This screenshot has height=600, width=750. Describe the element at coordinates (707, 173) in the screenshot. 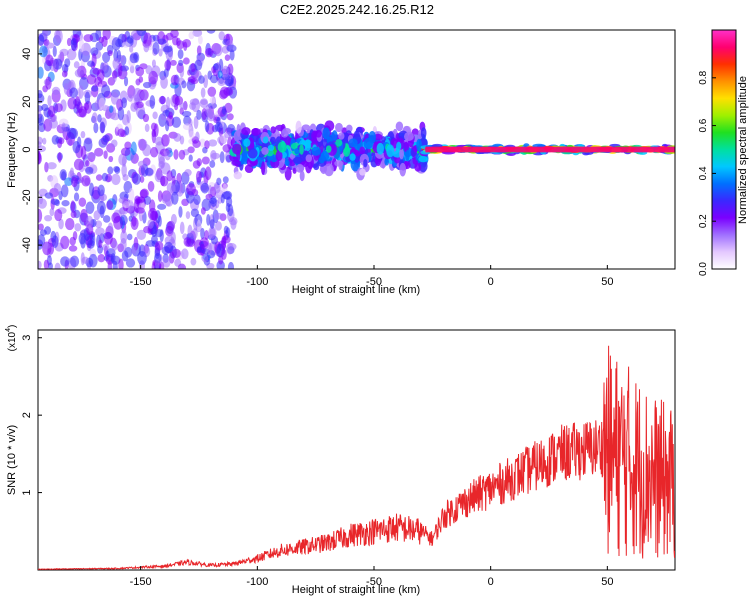

I see `colorbar-ticks: 0.0 0.2 0.4 0.6 0.8` at that location.